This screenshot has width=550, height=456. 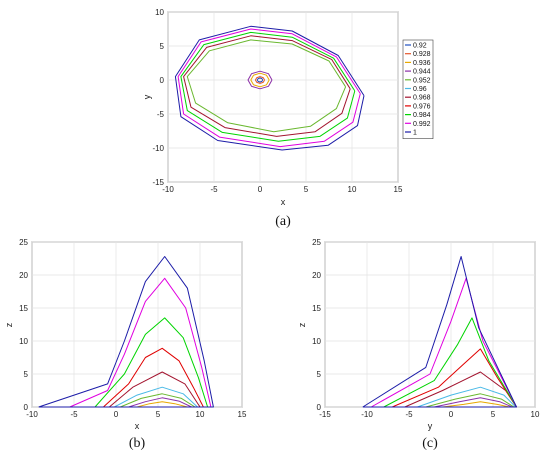 I want to click on legend-entry: 0.984, so click(x=422, y=115).